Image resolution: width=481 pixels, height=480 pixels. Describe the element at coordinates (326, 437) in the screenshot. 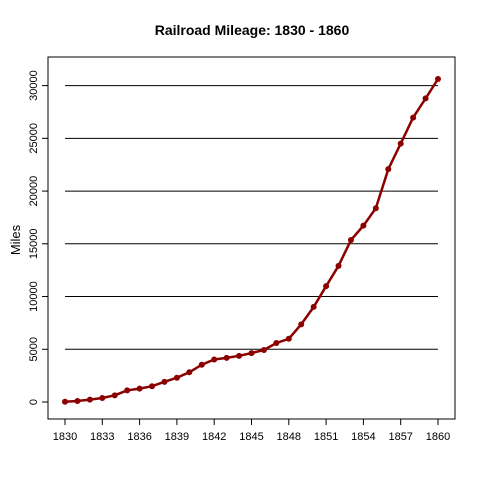

I see `x-tick-label: 1851` at that location.